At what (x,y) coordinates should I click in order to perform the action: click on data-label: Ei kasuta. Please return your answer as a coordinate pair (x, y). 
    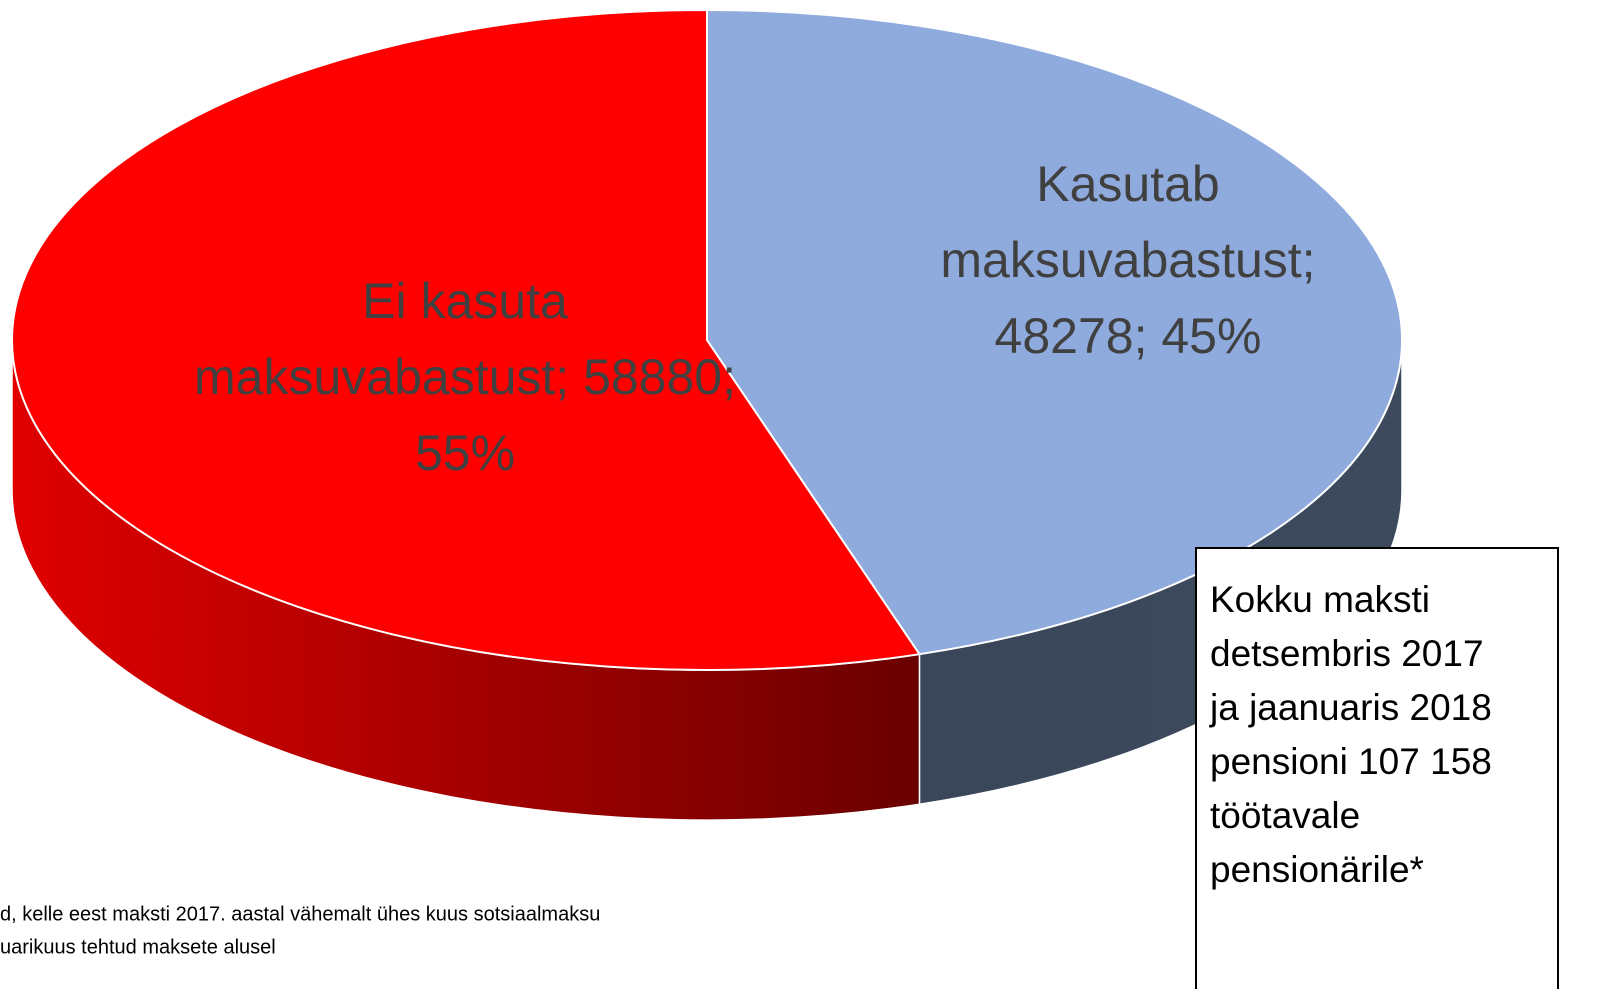
    Looking at the image, I should click on (465, 301).